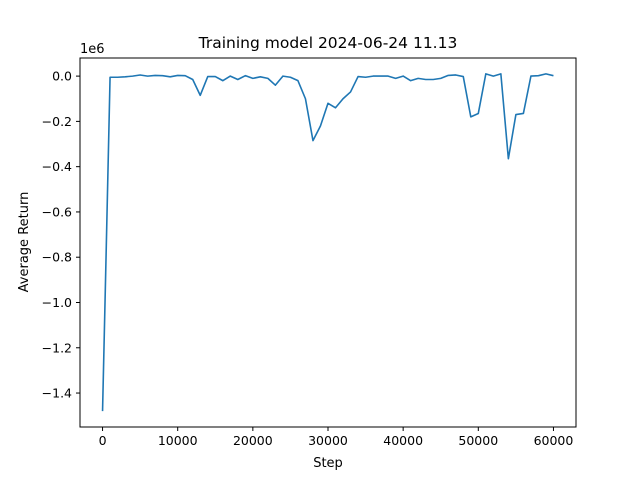  I want to click on y-axis: 0.0 −0.2 −0.4 −0.6 −0.8 −1.0 −1.2 −1.4, so click(61, 235).